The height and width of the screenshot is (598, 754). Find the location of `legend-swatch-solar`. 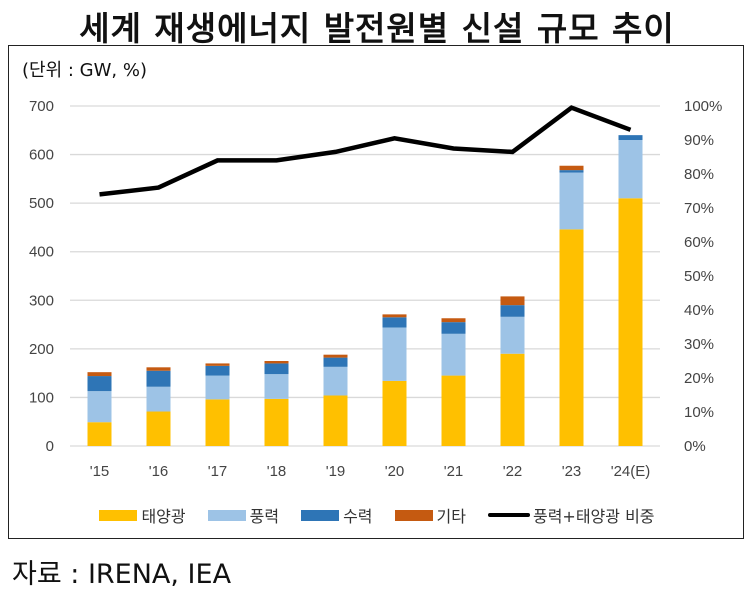

legend-swatch-solar is located at coordinates (118, 515).